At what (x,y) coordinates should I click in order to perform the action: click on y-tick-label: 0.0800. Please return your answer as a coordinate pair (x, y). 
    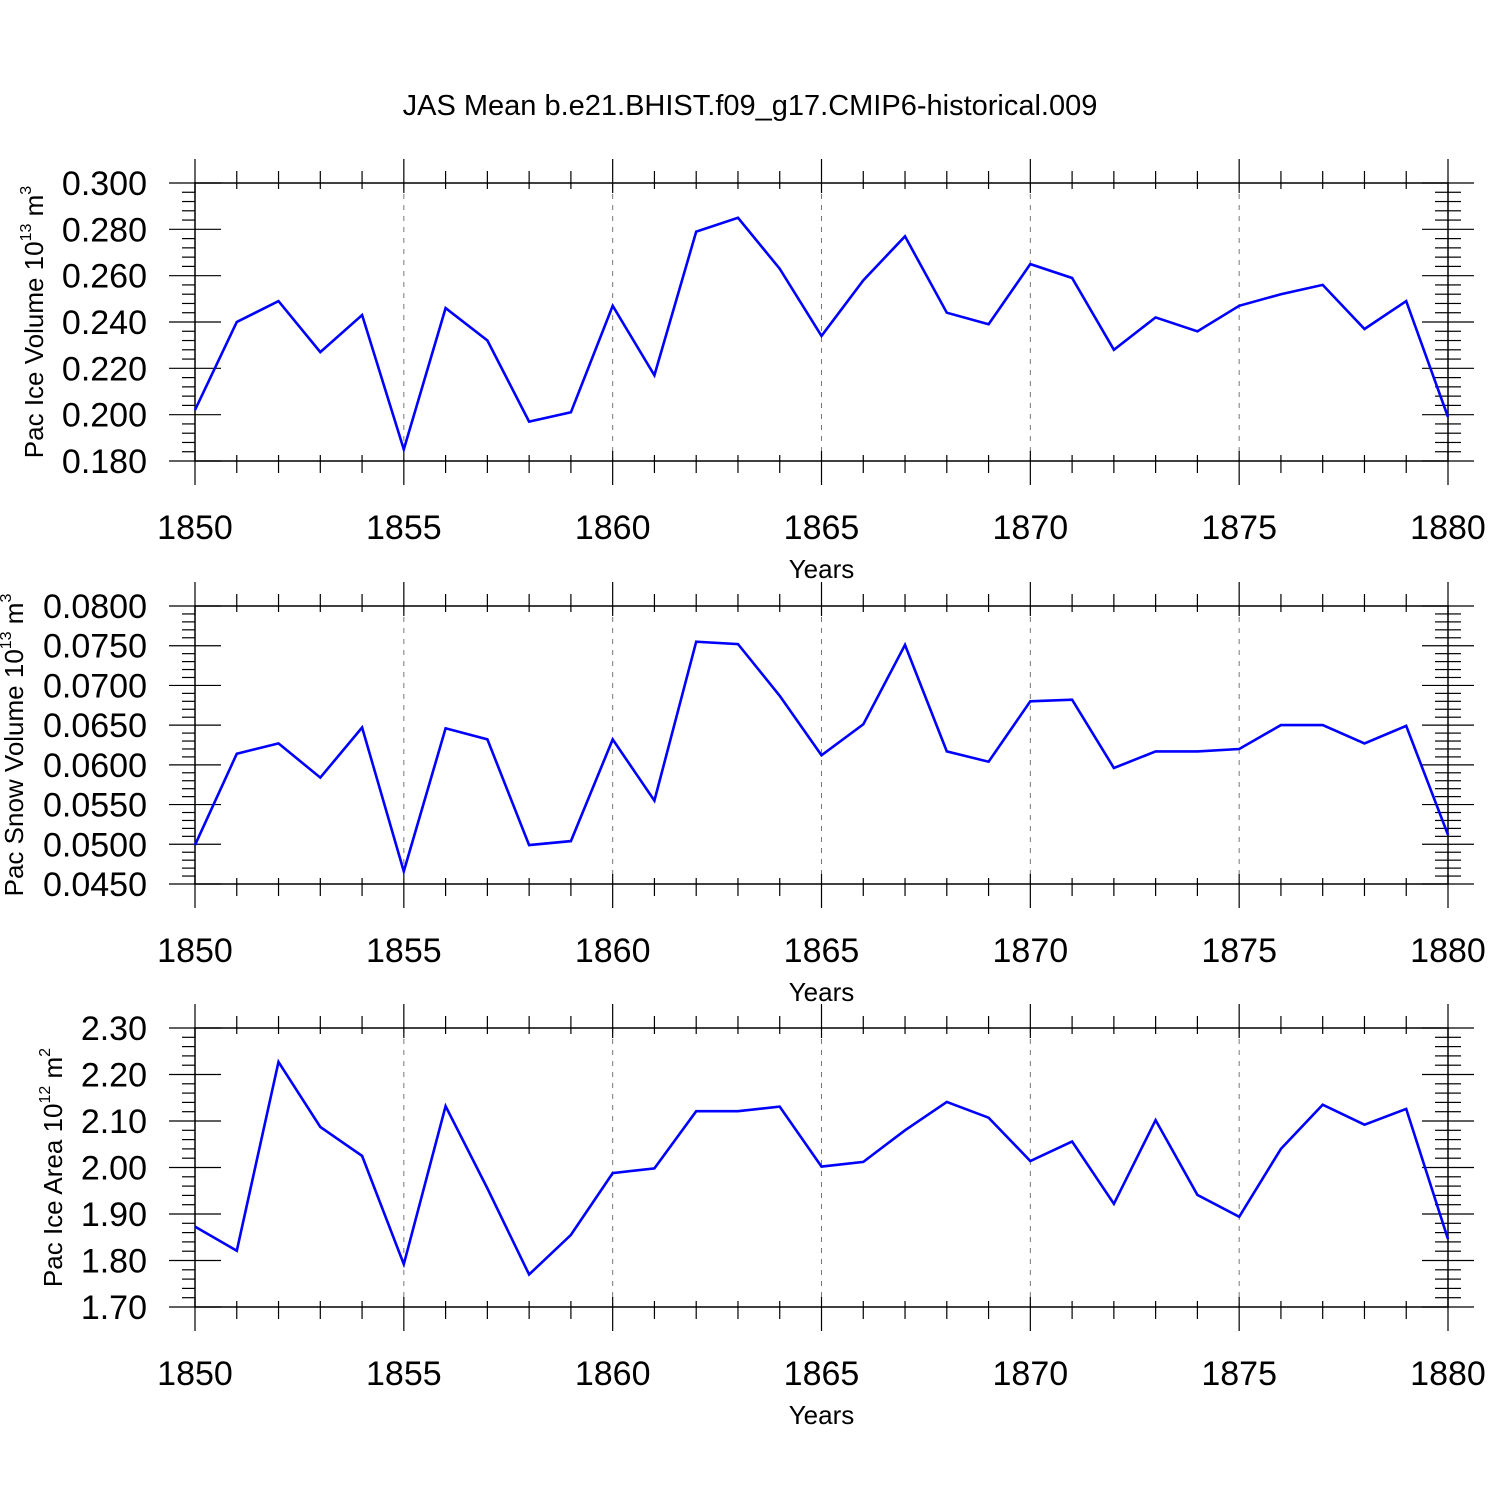
    Looking at the image, I should click on (95, 607).